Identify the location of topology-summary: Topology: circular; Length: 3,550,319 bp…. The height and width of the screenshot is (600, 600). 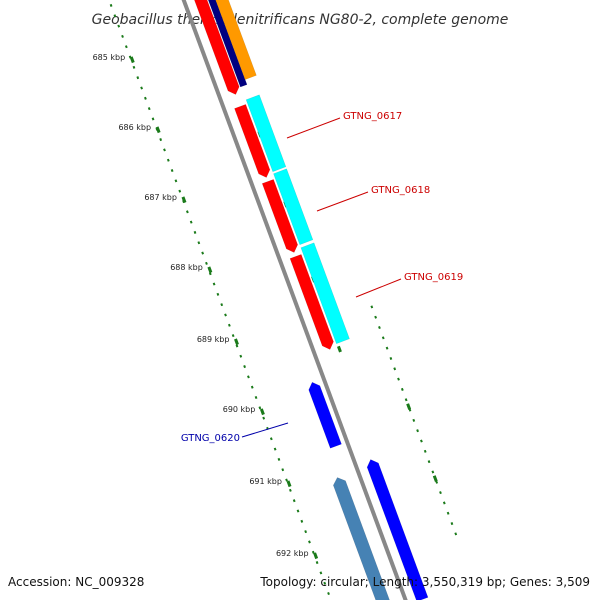
(424, 582).